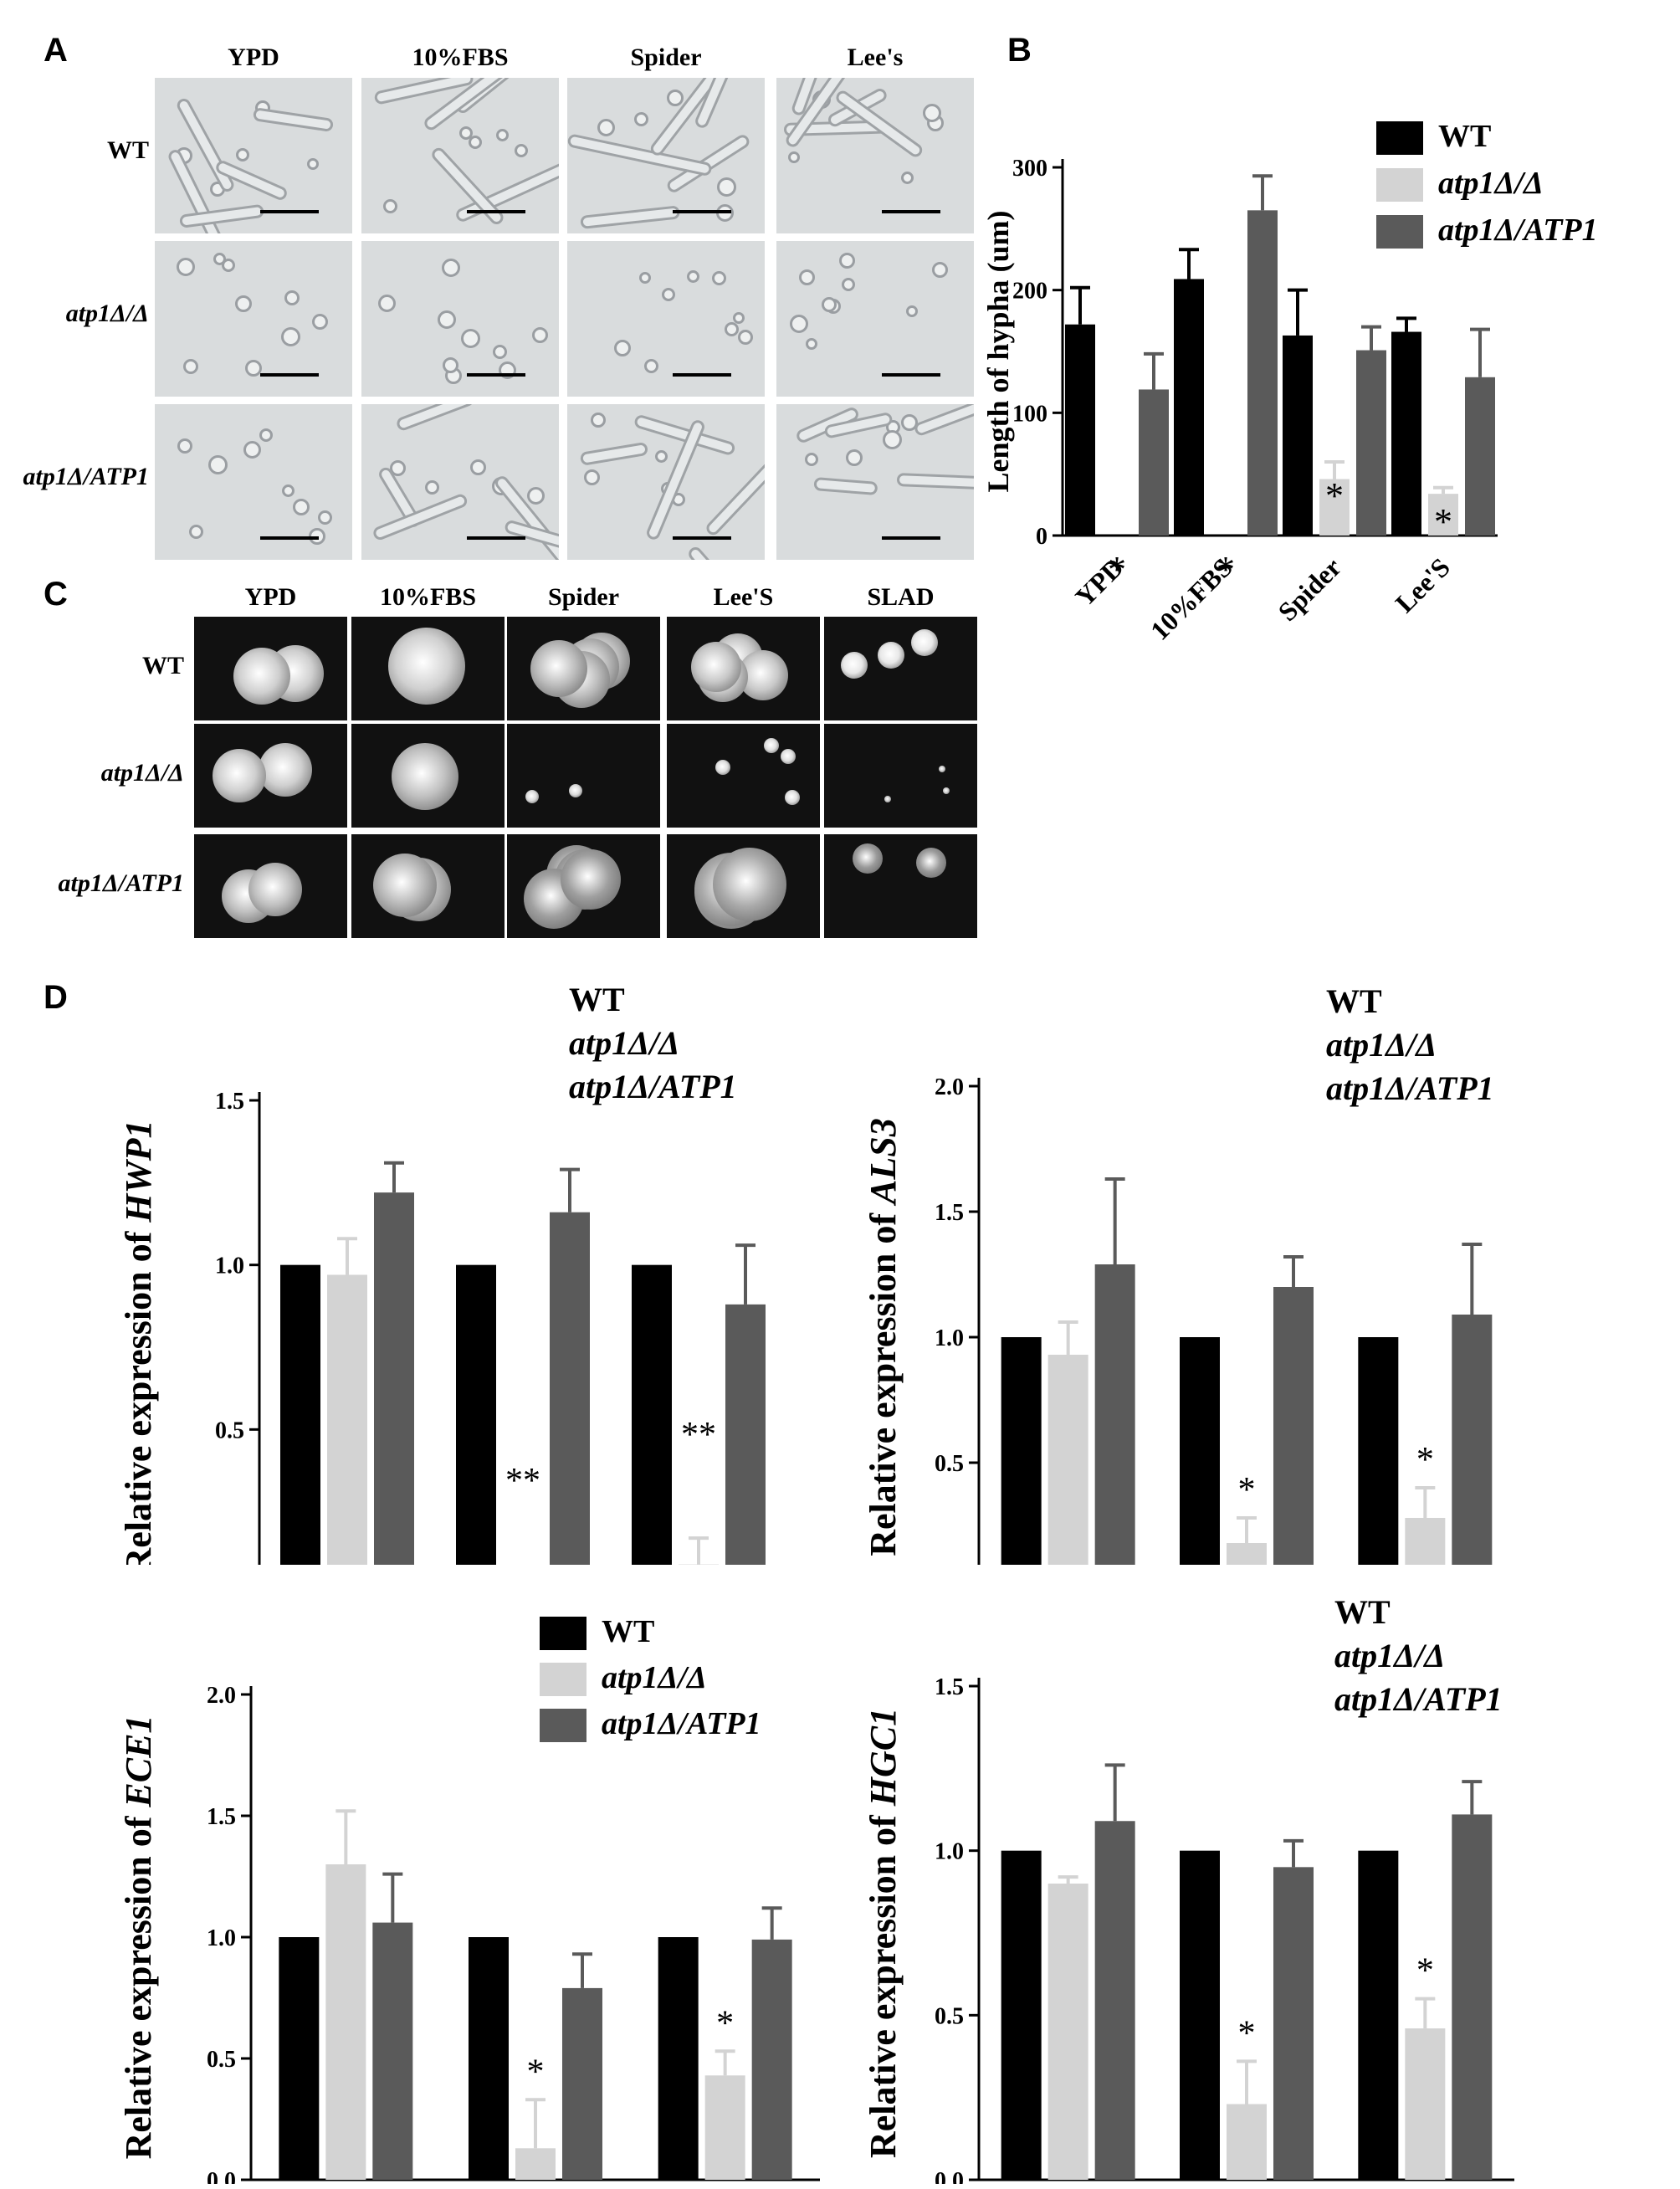 This screenshot has width=1680, height=2189. I want to click on micrograph-row-header: atp1Δ/Δ, so click(83, 314).